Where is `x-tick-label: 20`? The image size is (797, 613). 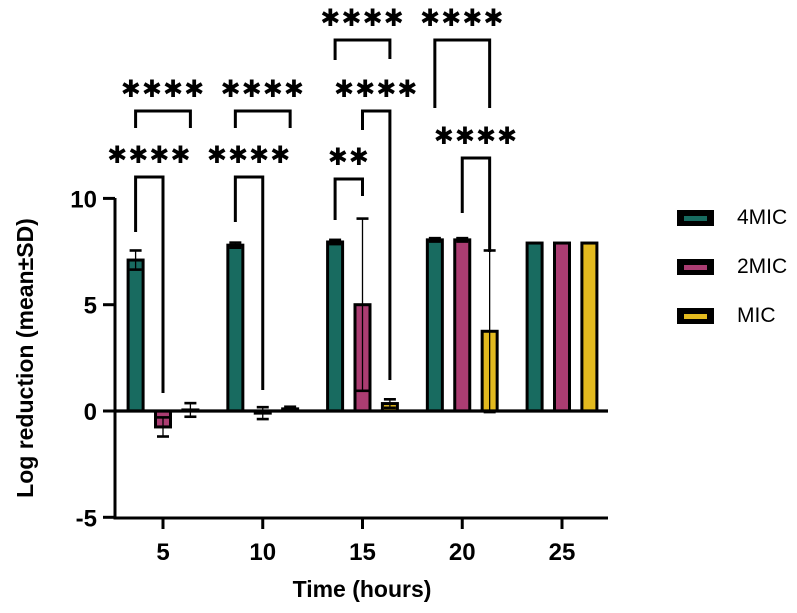
x-tick-label: 20 is located at coordinates (462, 552).